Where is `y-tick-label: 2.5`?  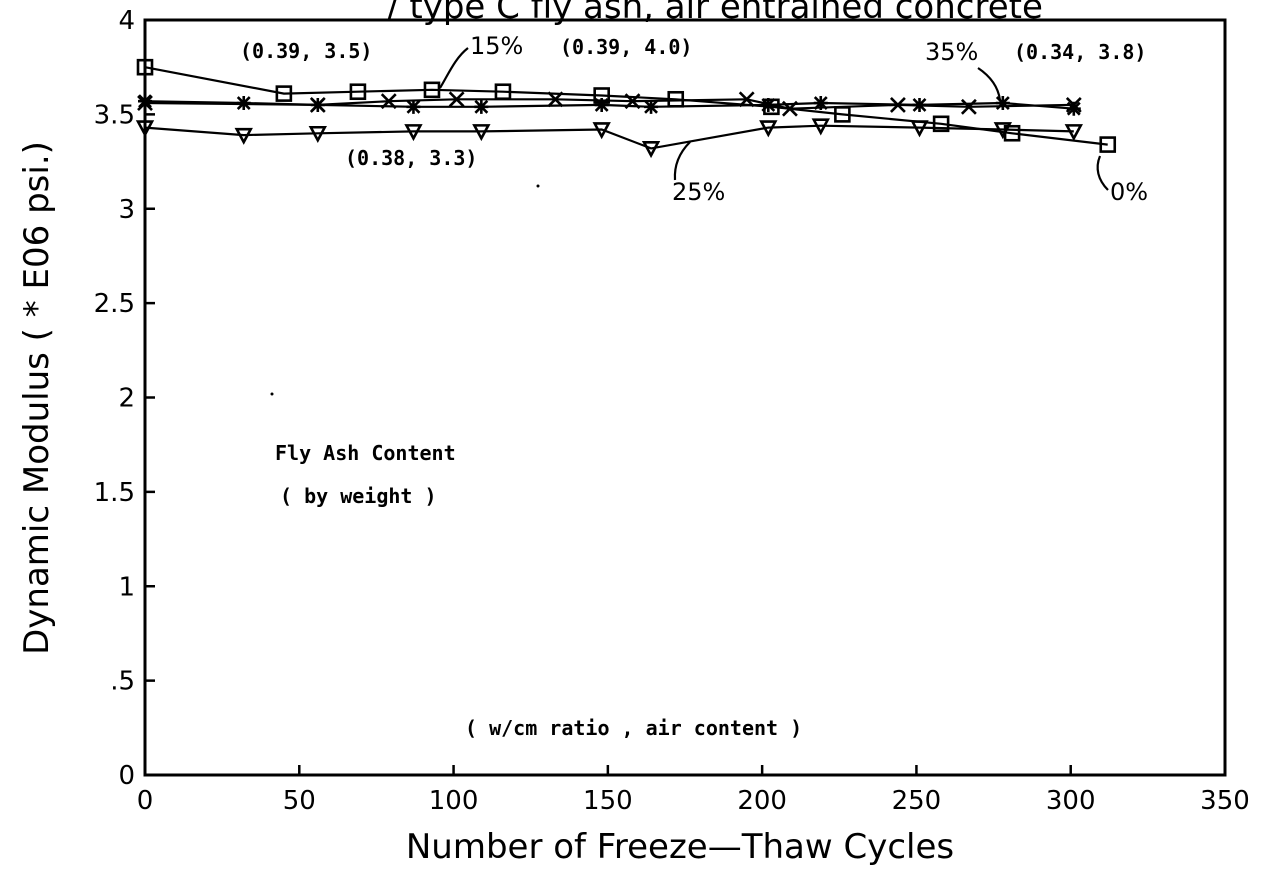
y-tick-label: 2.5 is located at coordinates (114, 304).